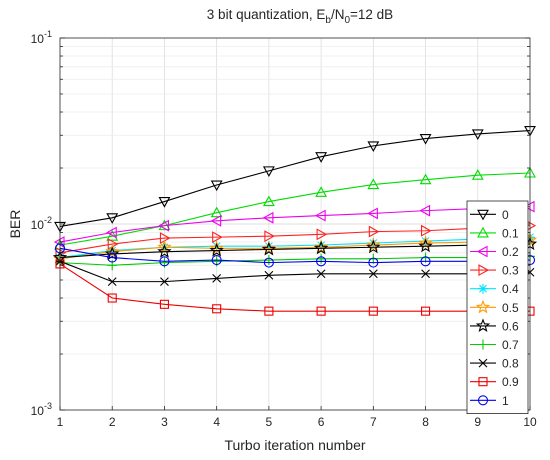 Image resolution: width=550 pixels, height=460 pixels. What do you see at coordinates (489, 215) in the screenshot?
I see `legend-item: 0` at bounding box center [489, 215].